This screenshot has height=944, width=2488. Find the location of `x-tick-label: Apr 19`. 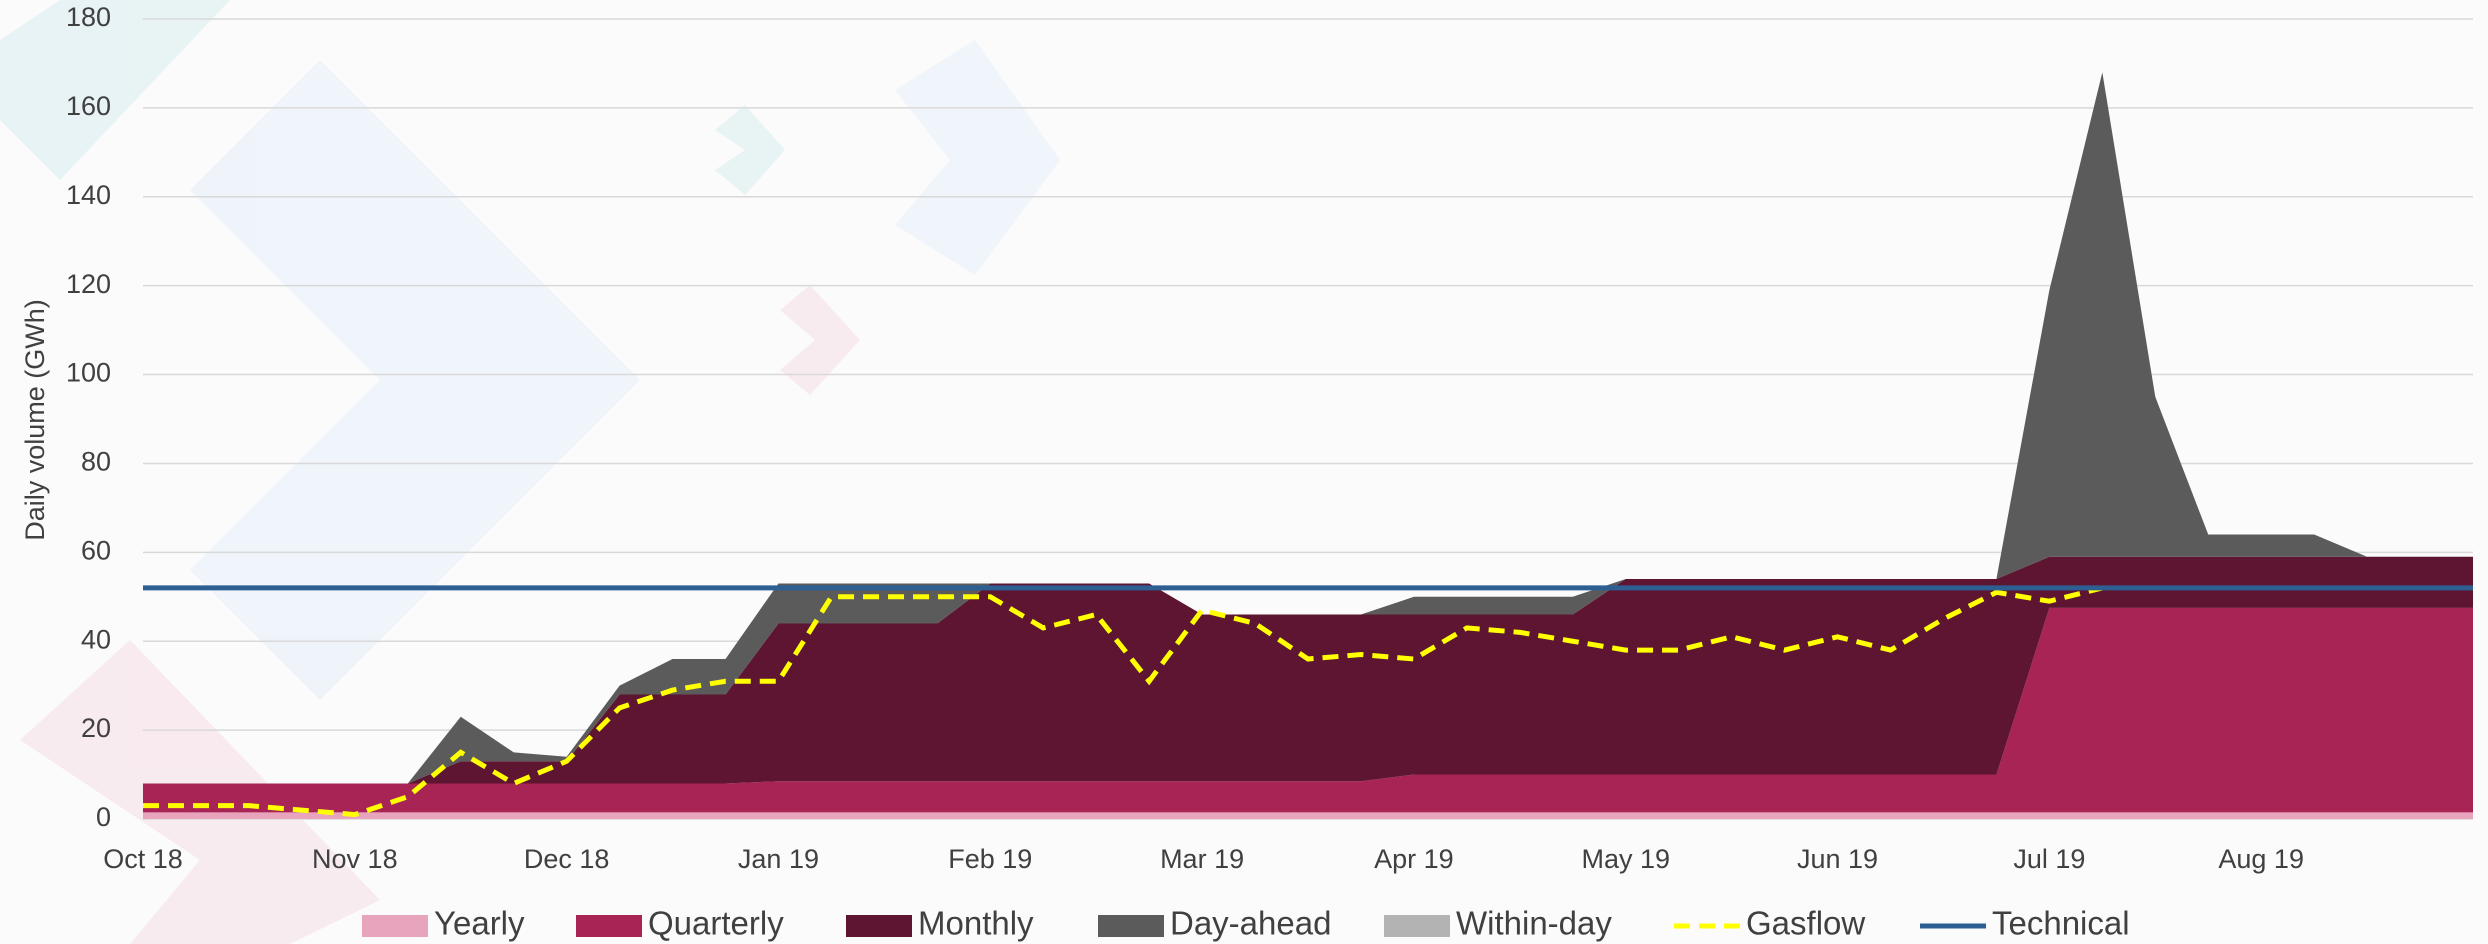

x-tick-label: Apr 19 is located at coordinates (1414, 859).